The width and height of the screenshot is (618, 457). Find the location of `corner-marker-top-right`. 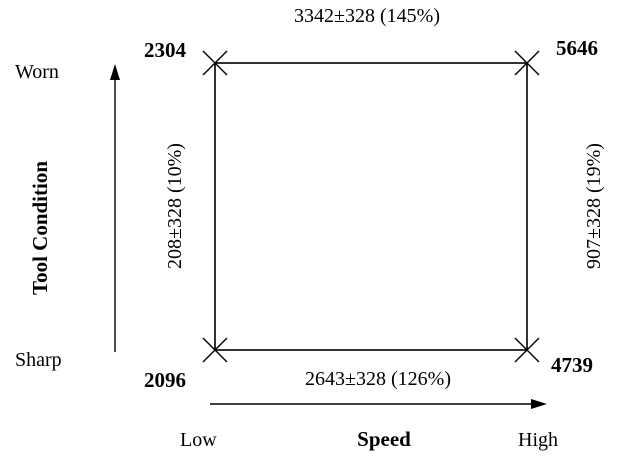

corner-marker-top-right is located at coordinates (527, 63).